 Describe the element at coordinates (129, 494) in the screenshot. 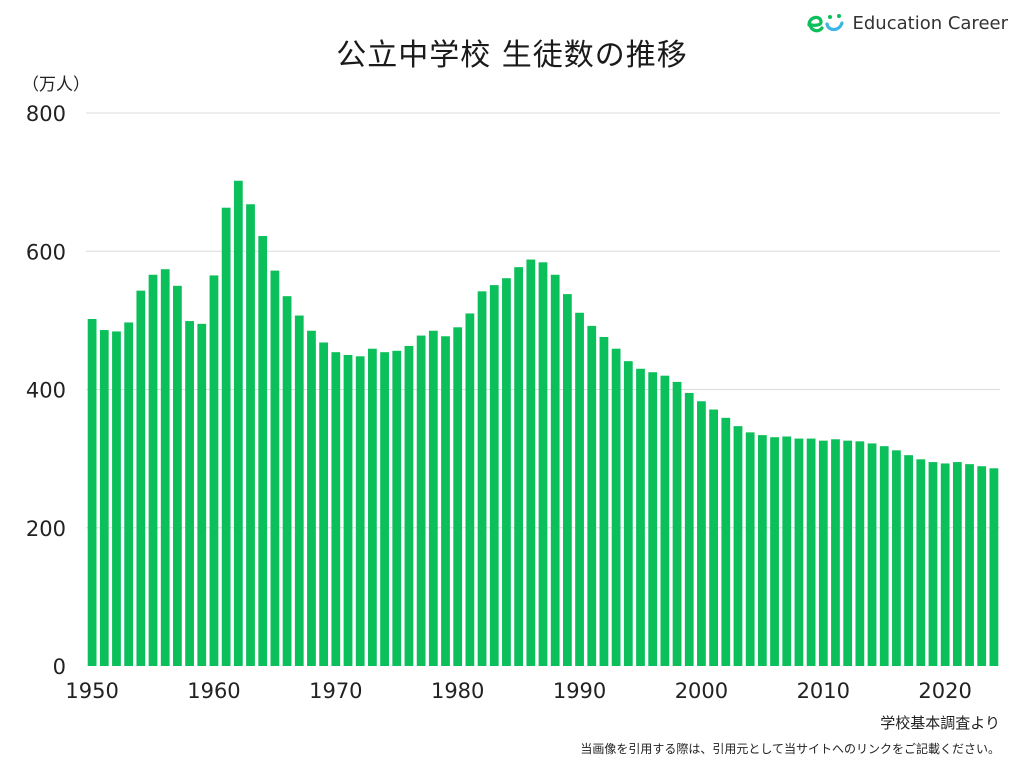

I see `bar-1953` at that location.